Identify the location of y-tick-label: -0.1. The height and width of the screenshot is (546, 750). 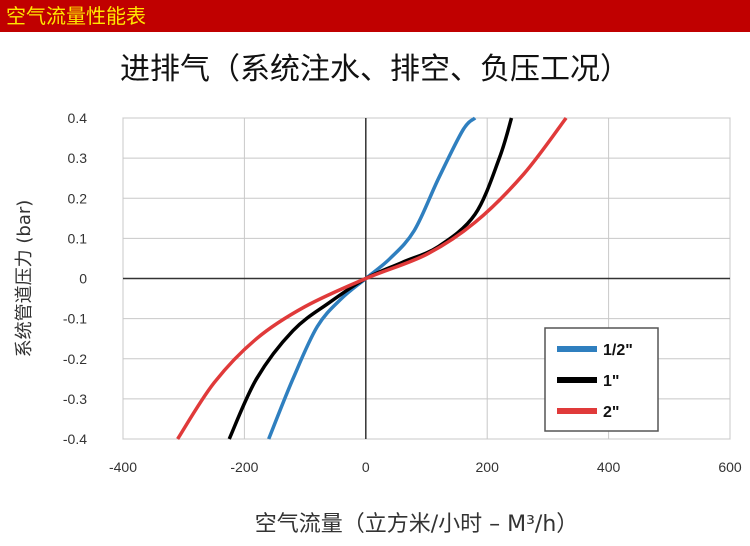
(75, 319).